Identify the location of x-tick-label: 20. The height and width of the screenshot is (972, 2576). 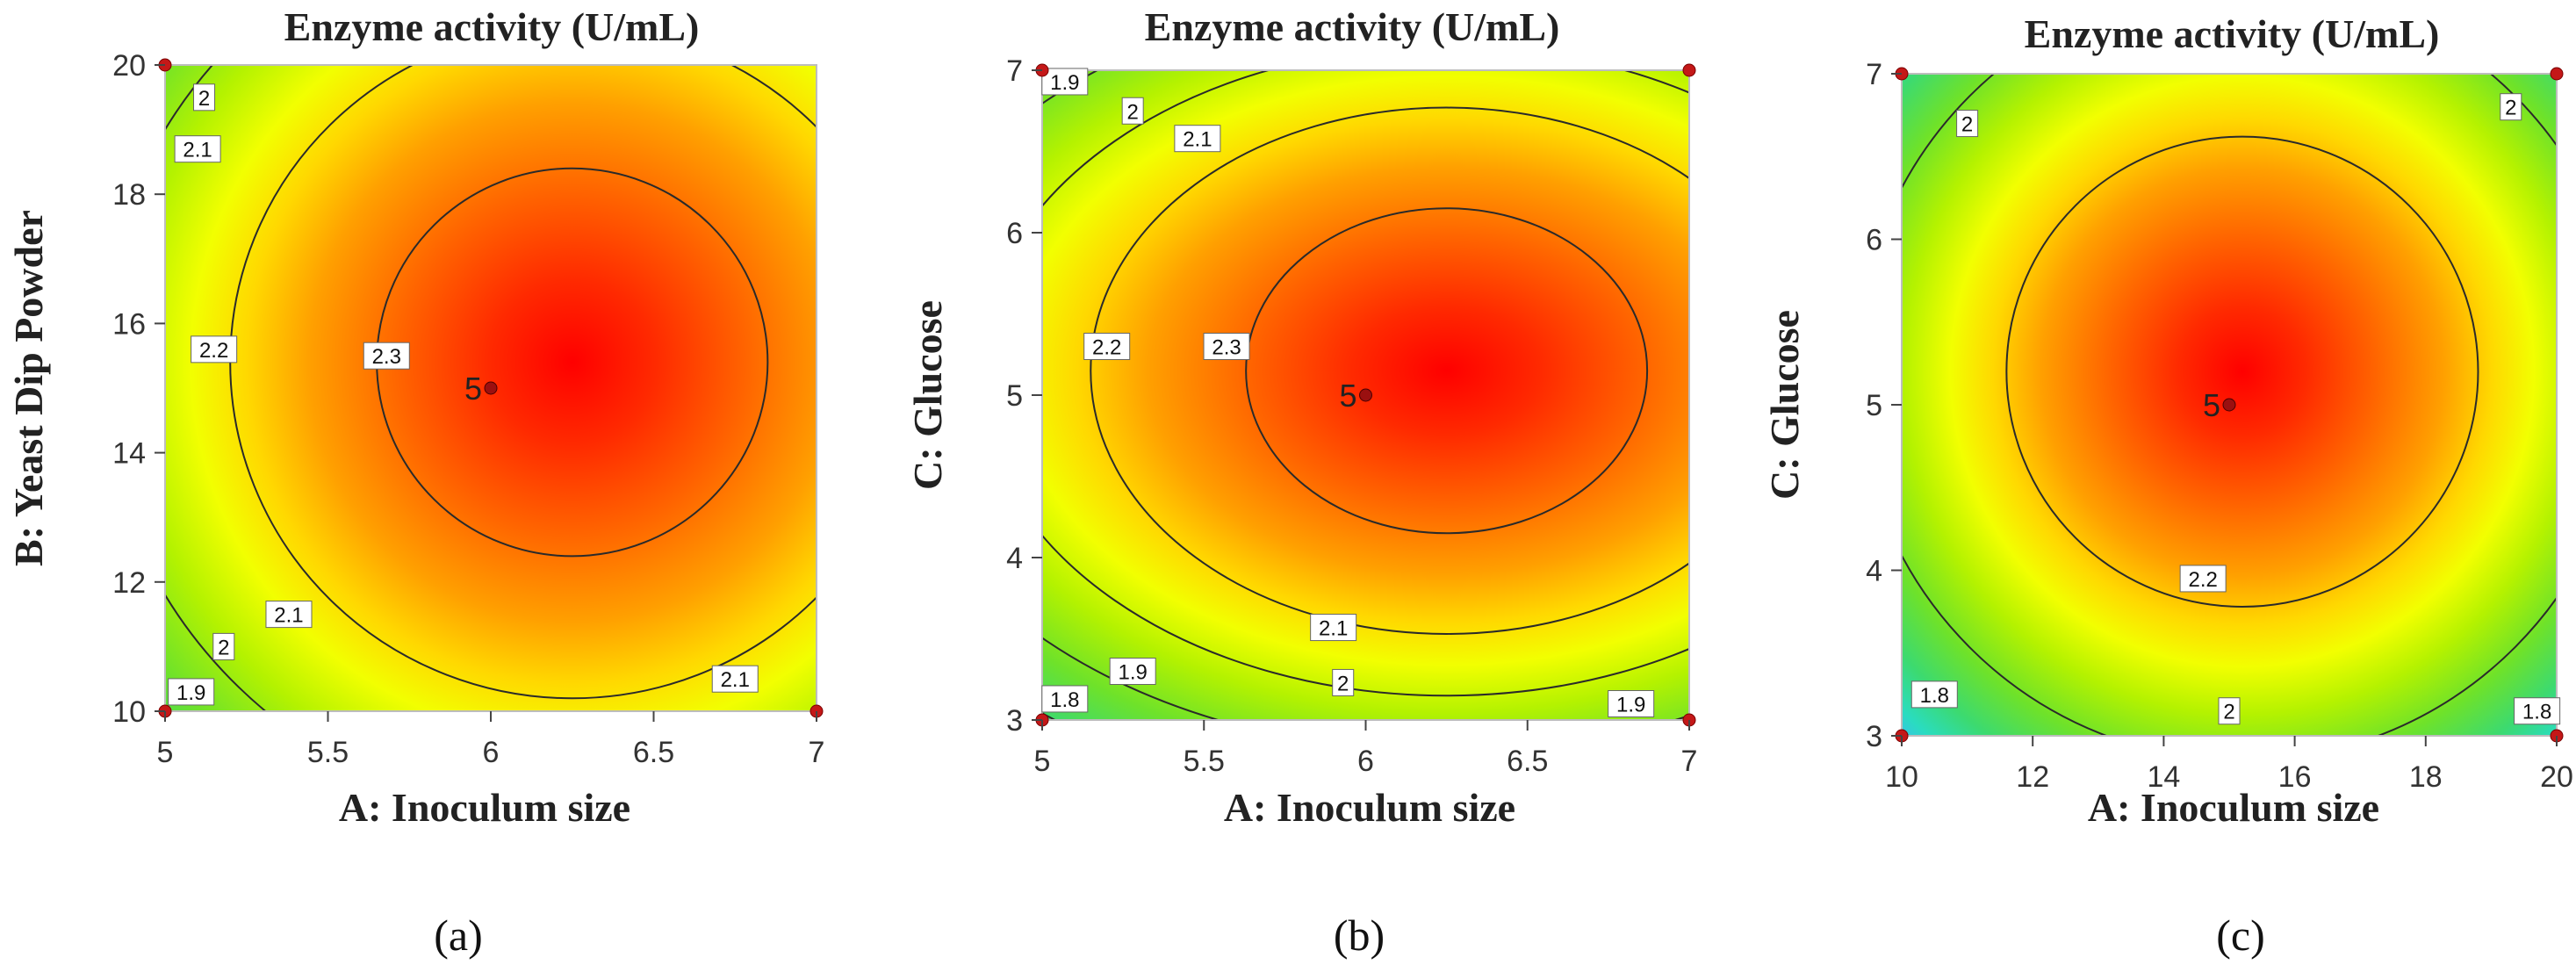
(2556, 777).